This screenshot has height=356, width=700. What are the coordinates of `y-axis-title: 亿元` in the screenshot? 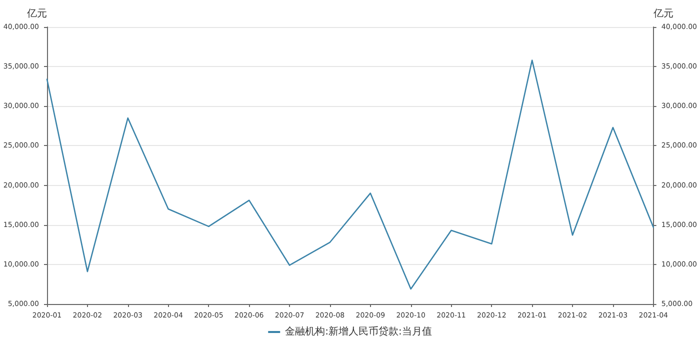 It's located at (36, 14).